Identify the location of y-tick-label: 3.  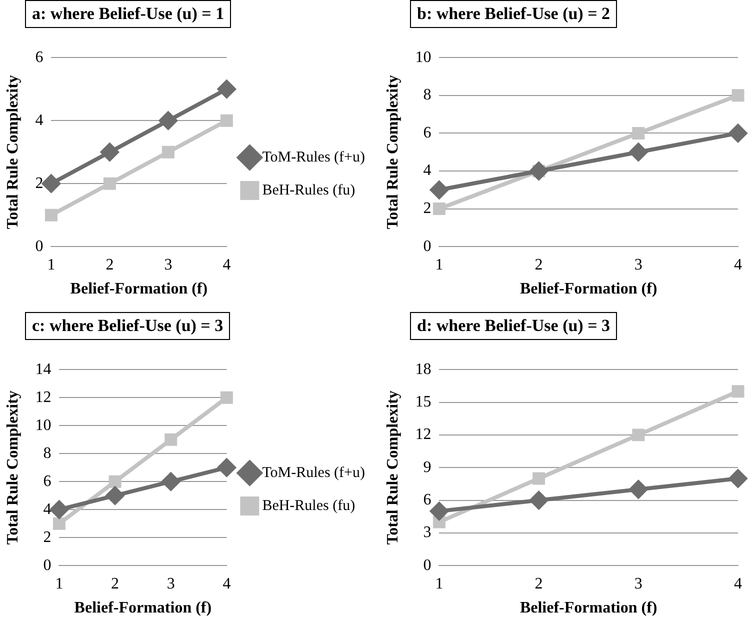
(427, 533).